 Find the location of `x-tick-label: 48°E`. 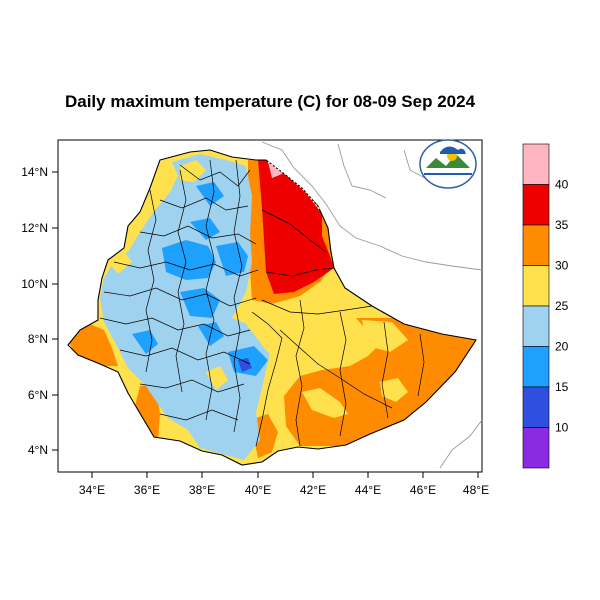

x-tick-label: 48°E is located at coordinates (476, 490).